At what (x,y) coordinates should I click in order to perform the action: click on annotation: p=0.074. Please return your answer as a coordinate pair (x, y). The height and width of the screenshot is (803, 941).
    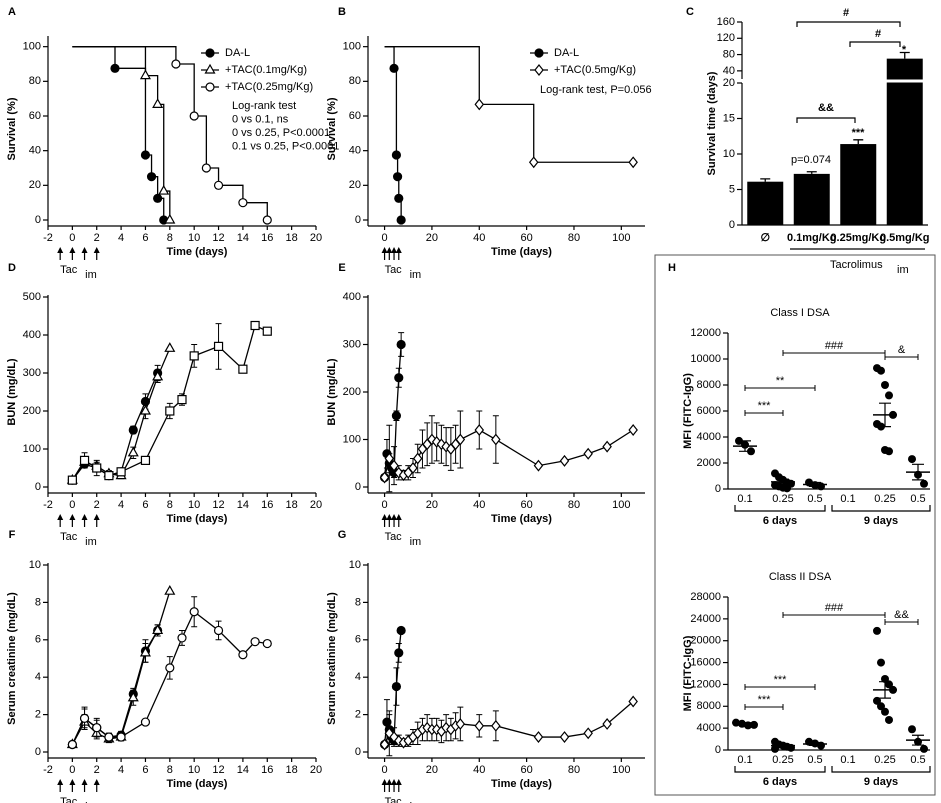
    Looking at the image, I should click on (811, 160).